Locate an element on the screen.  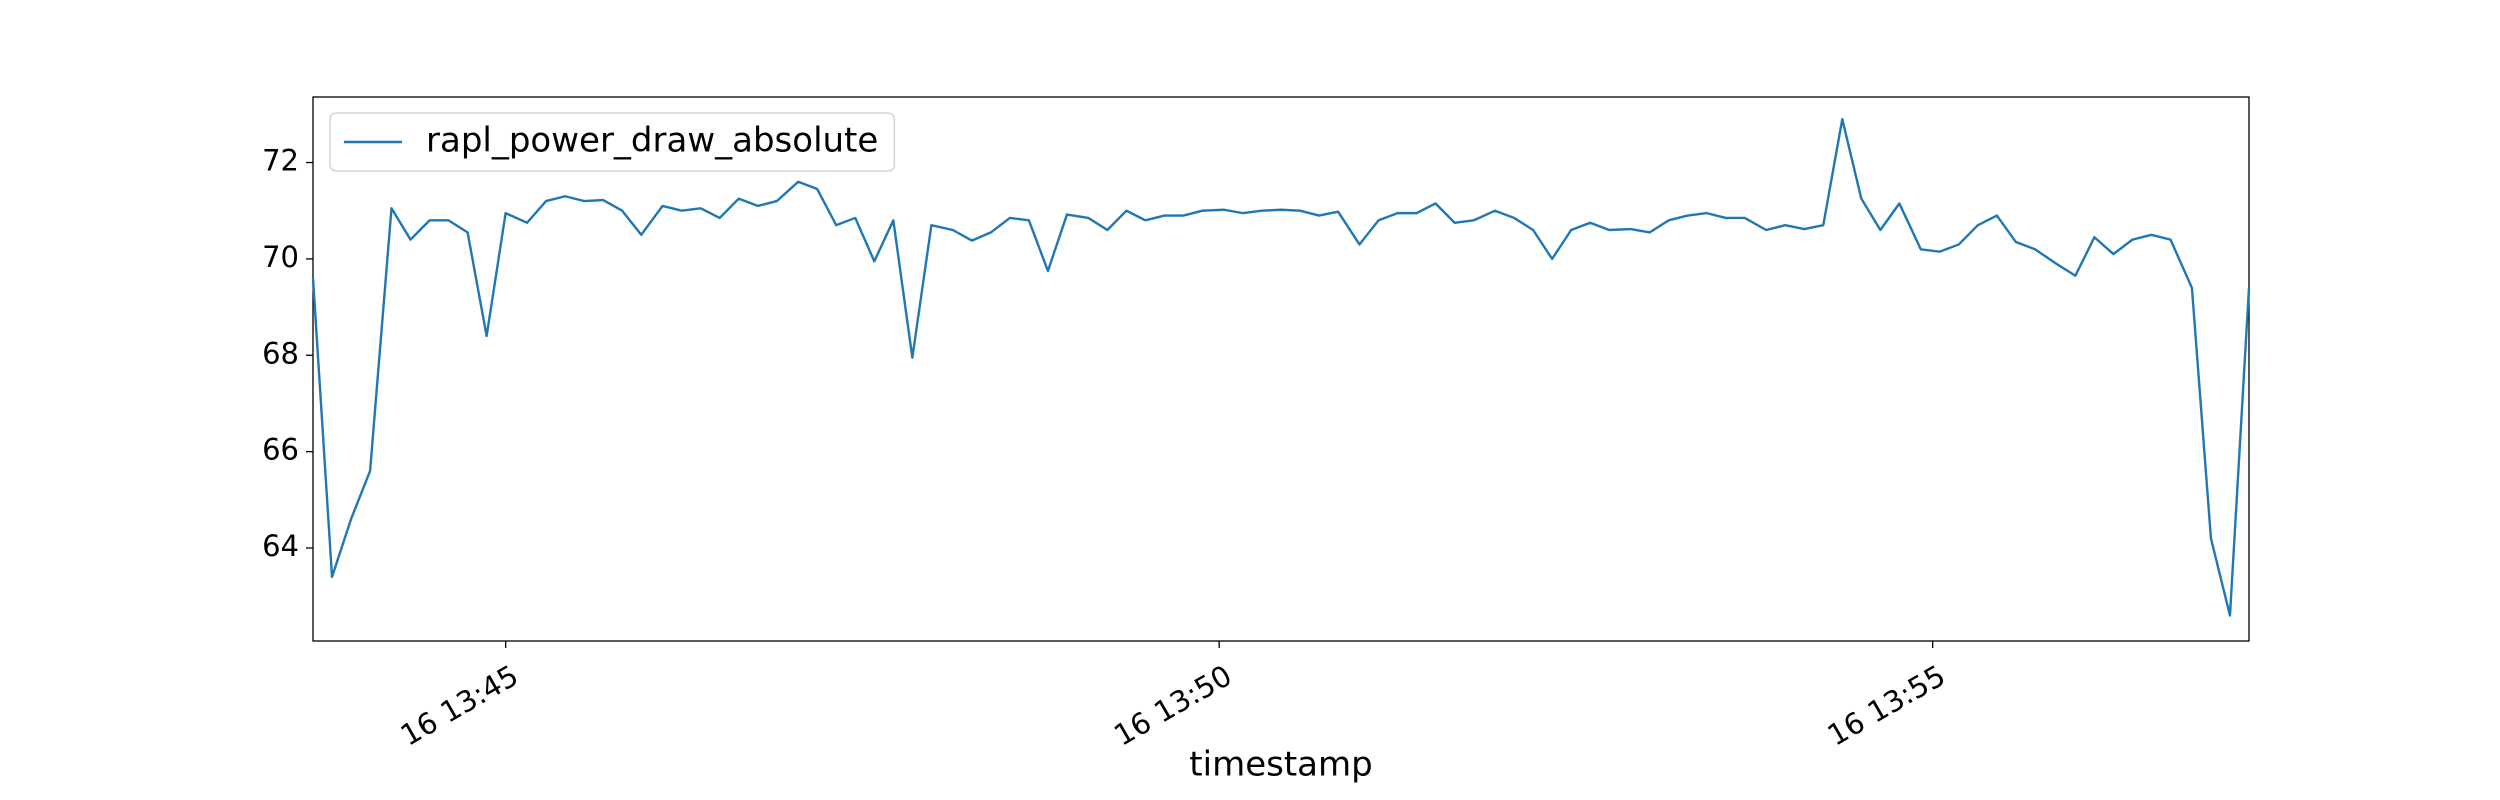
x-tick-label: 16 13:45 is located at coordinates (459, 705).